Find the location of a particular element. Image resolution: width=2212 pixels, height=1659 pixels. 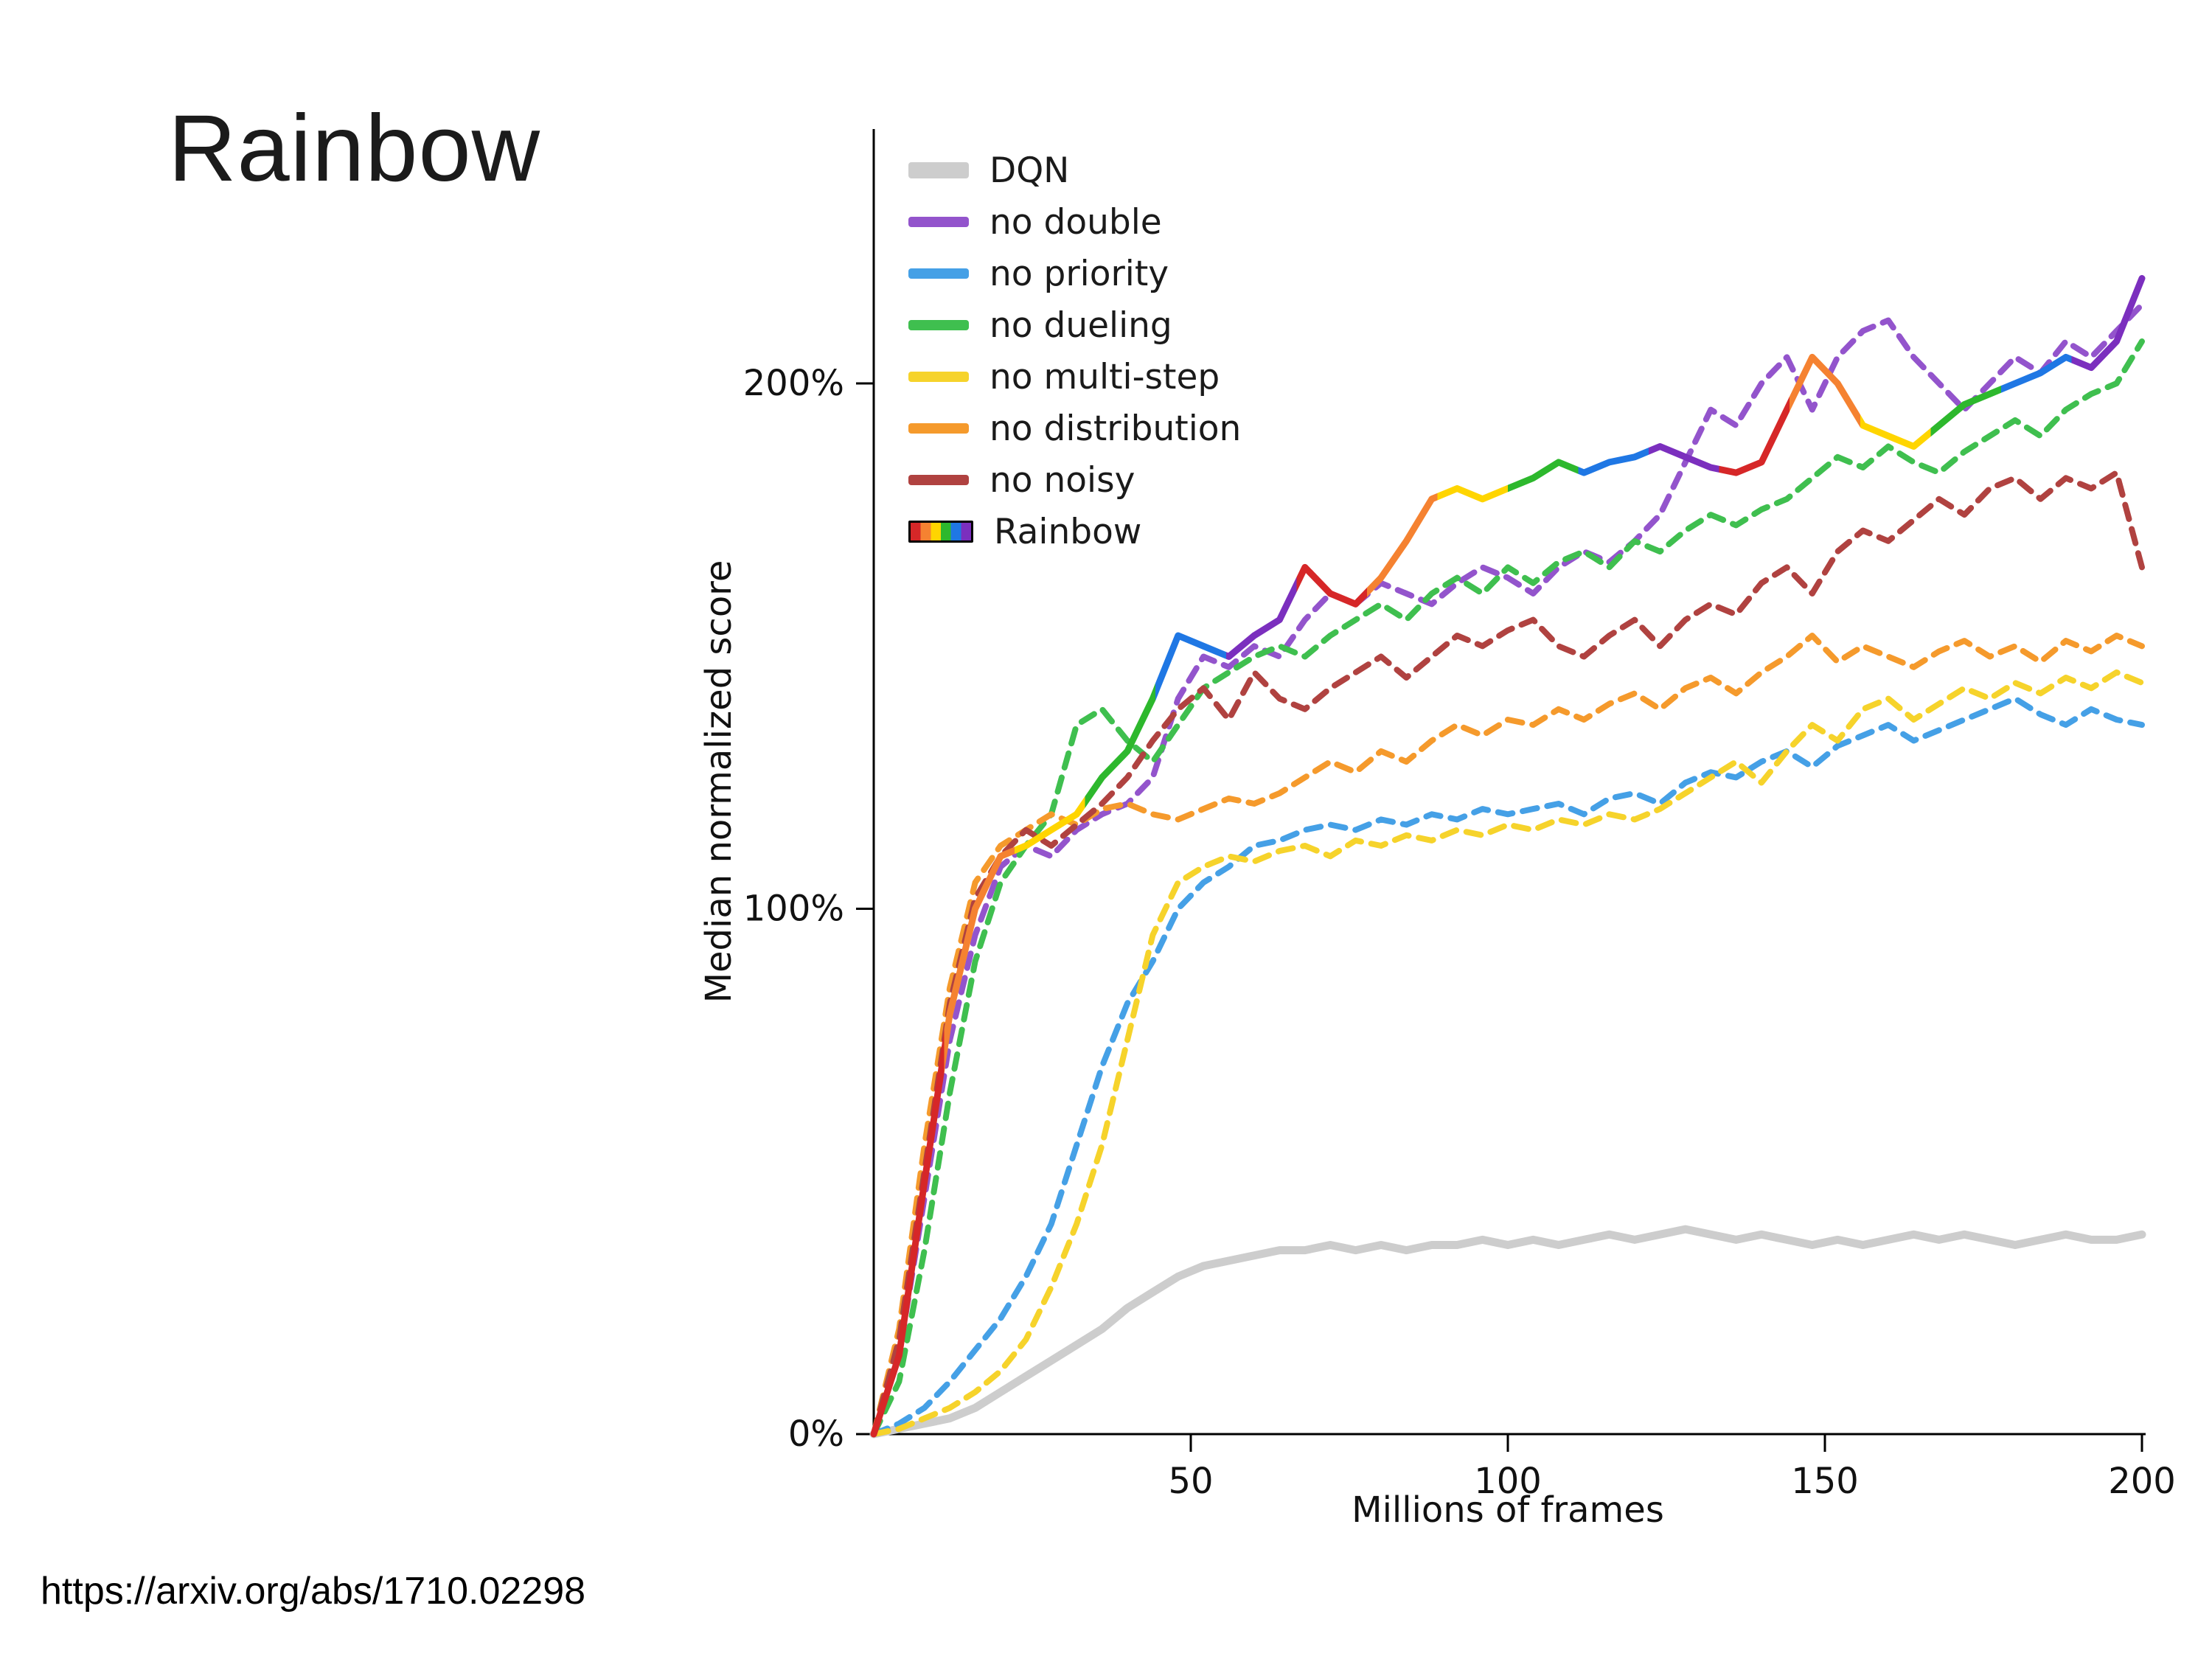

x-tick-label: 200 is located at coordinates (2142, 1481).